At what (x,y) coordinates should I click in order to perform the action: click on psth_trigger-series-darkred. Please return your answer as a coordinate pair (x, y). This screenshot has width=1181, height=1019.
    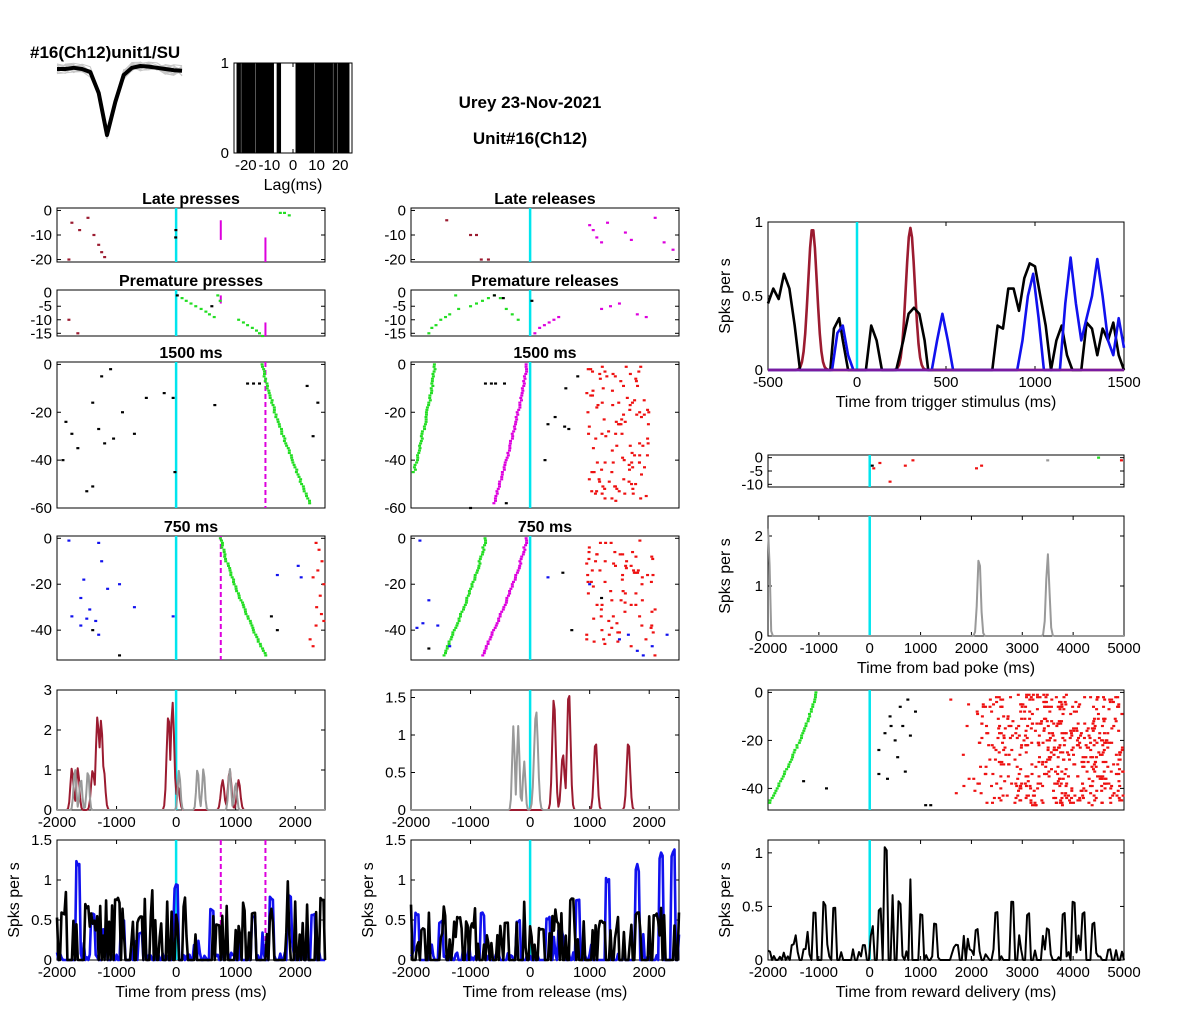
    Looking at the image, I should click on (946, 299).